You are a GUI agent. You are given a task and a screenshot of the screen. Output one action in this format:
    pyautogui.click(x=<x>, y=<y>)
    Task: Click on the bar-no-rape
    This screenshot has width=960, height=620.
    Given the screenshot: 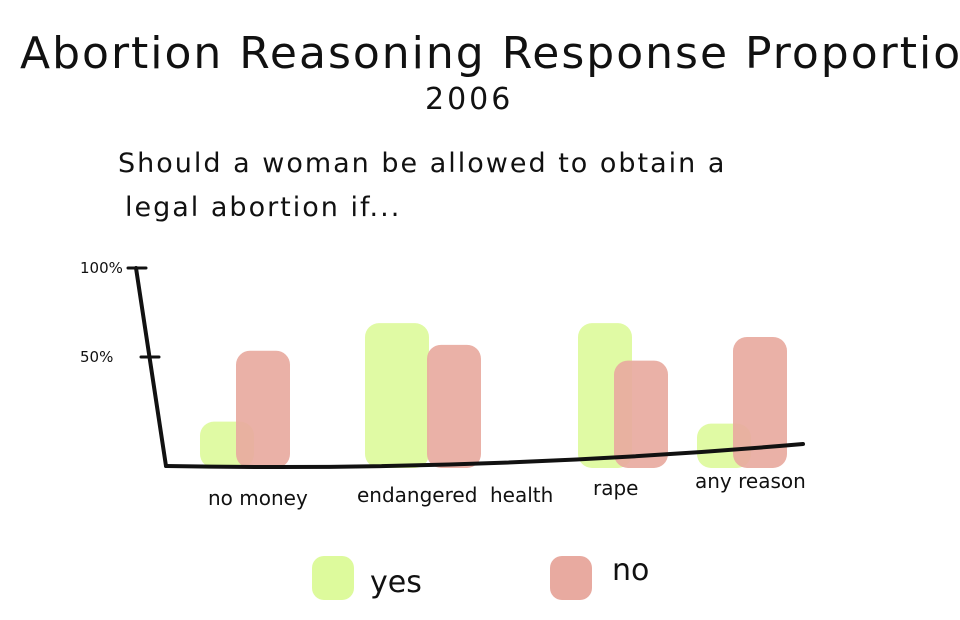 What is the action you would take?
    pyautogui.click(x=641, y=414)
    